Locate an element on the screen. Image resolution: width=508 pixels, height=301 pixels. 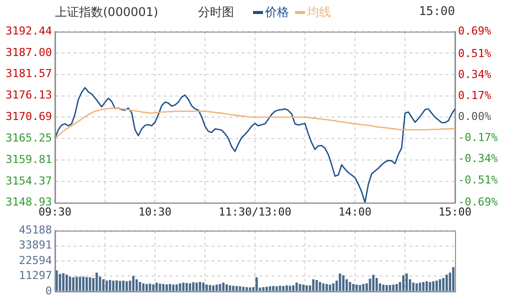
y-tick-label: 3176.13 is located at coordinates (29, 95).